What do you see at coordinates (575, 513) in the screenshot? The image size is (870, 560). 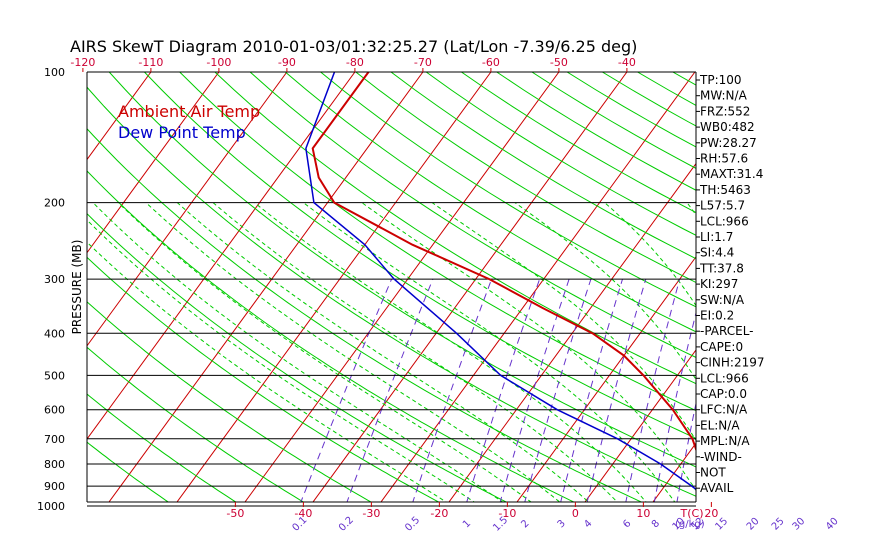 I see `bottom-temp-tick-label: 0` at bounding box center [575, 513].